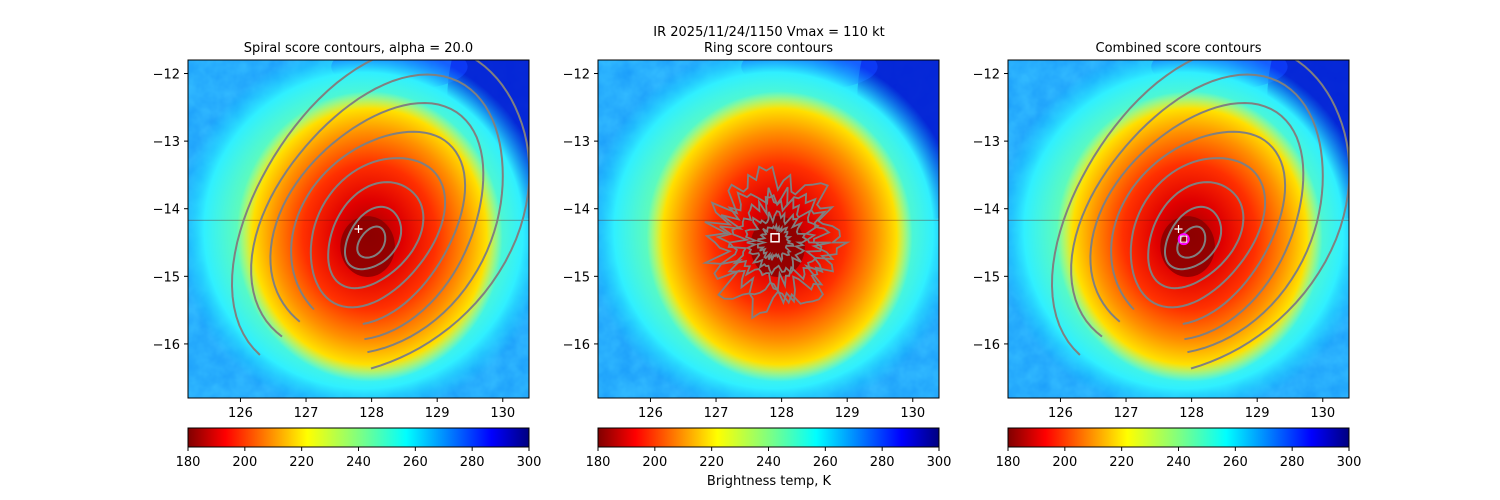 This screenshot has height=500, width=1500. Describe the element at coordinates (768, 48) in the screenshot. I see `panel-title: Ring score contours` at that location.